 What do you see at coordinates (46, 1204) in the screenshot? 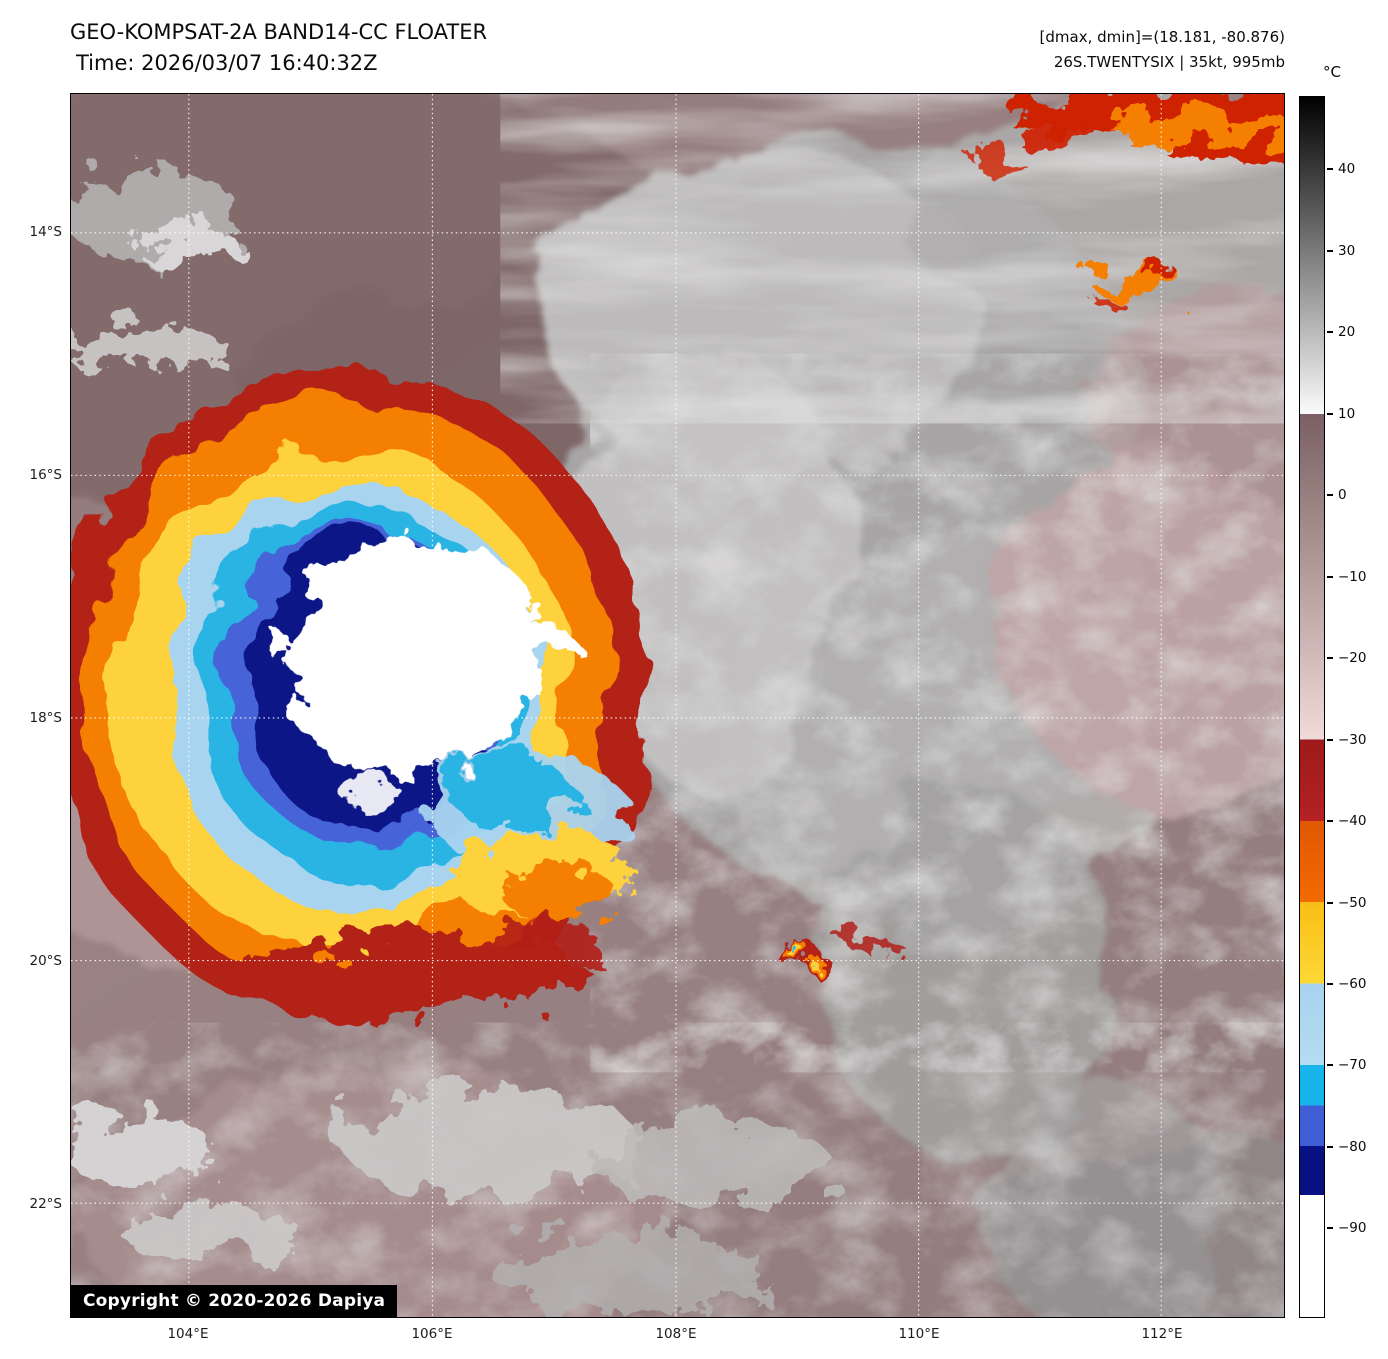
I see `lat-tick-label: 22°S` at bounding box center [46, 1204].